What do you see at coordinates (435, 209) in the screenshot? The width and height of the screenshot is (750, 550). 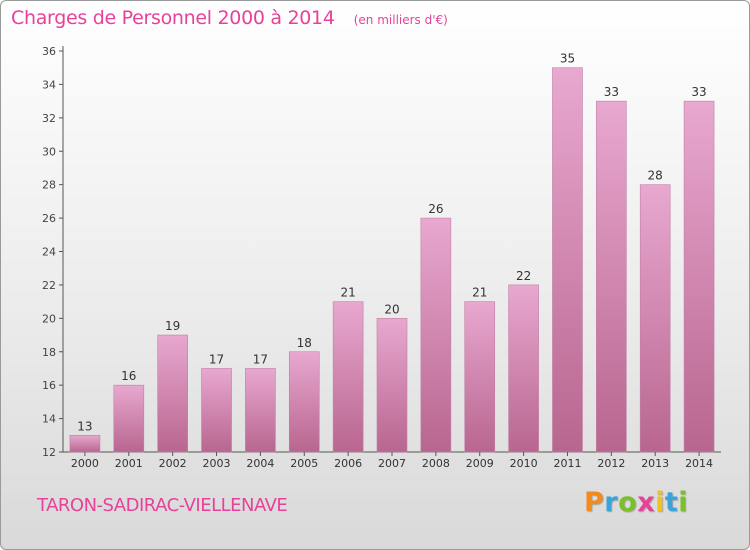 I see `bar-value-label: 26` at bounding box center [435, 209].